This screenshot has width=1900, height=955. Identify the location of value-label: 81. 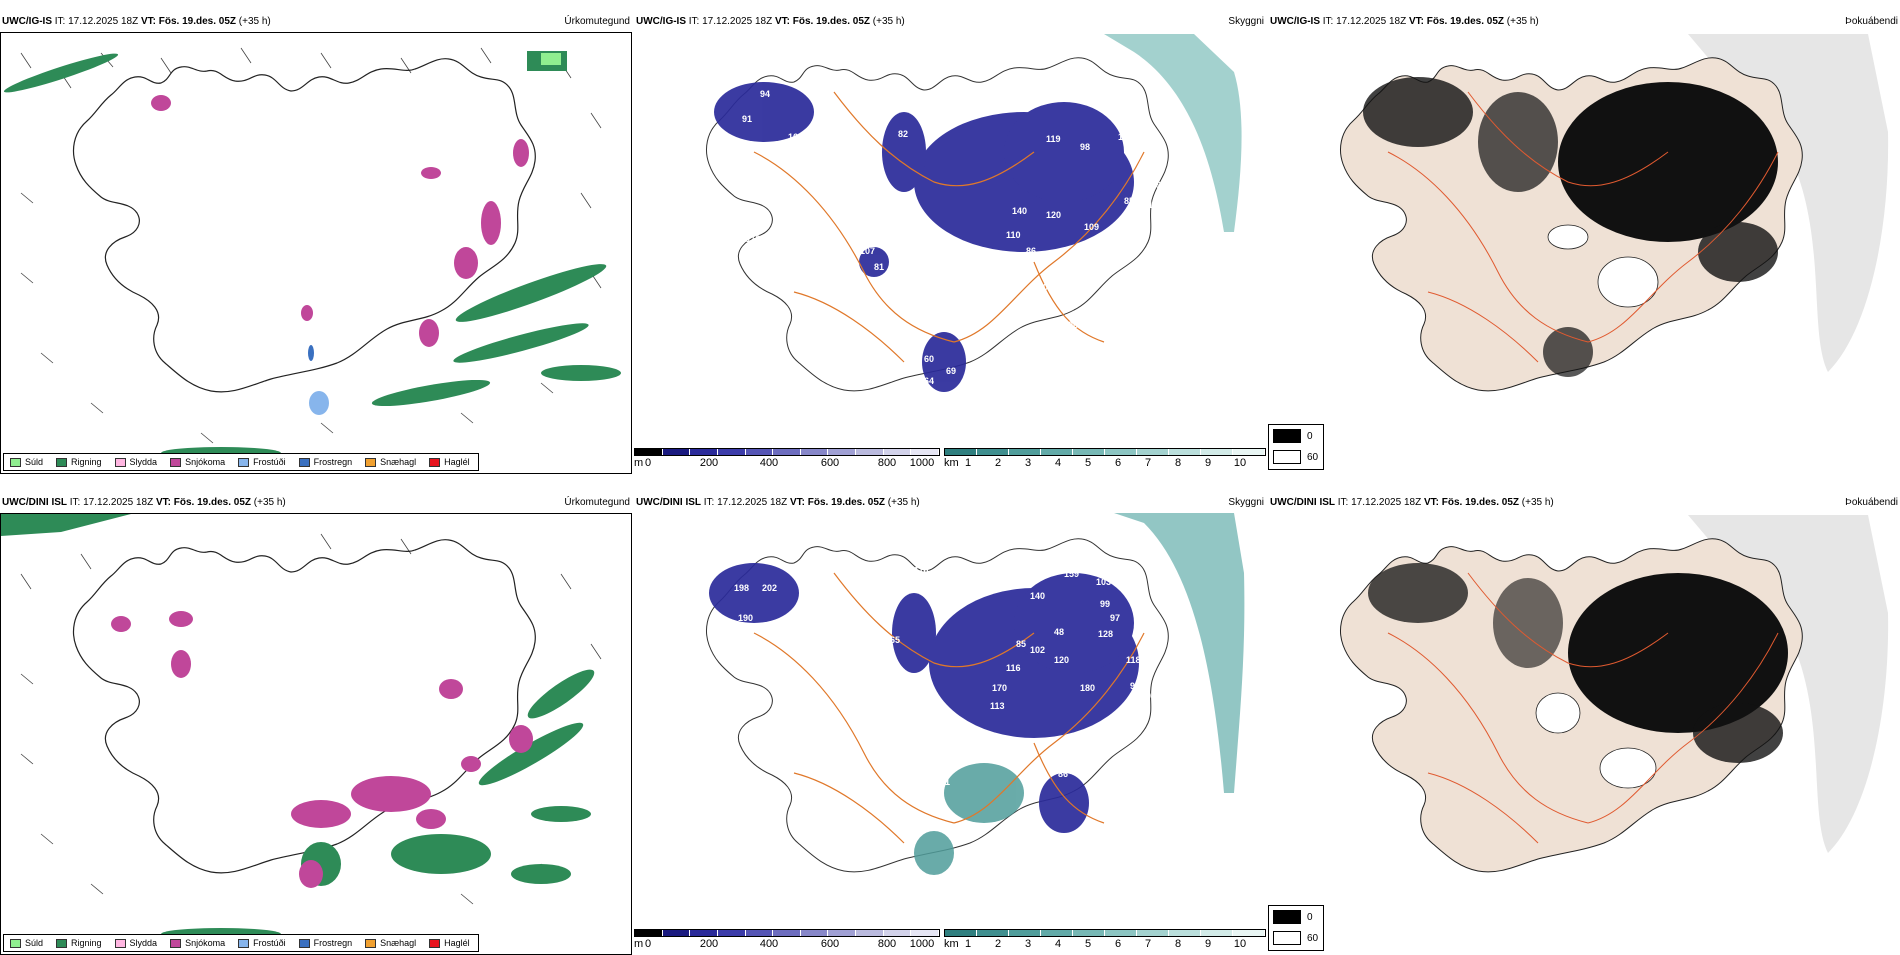
(879, 267).